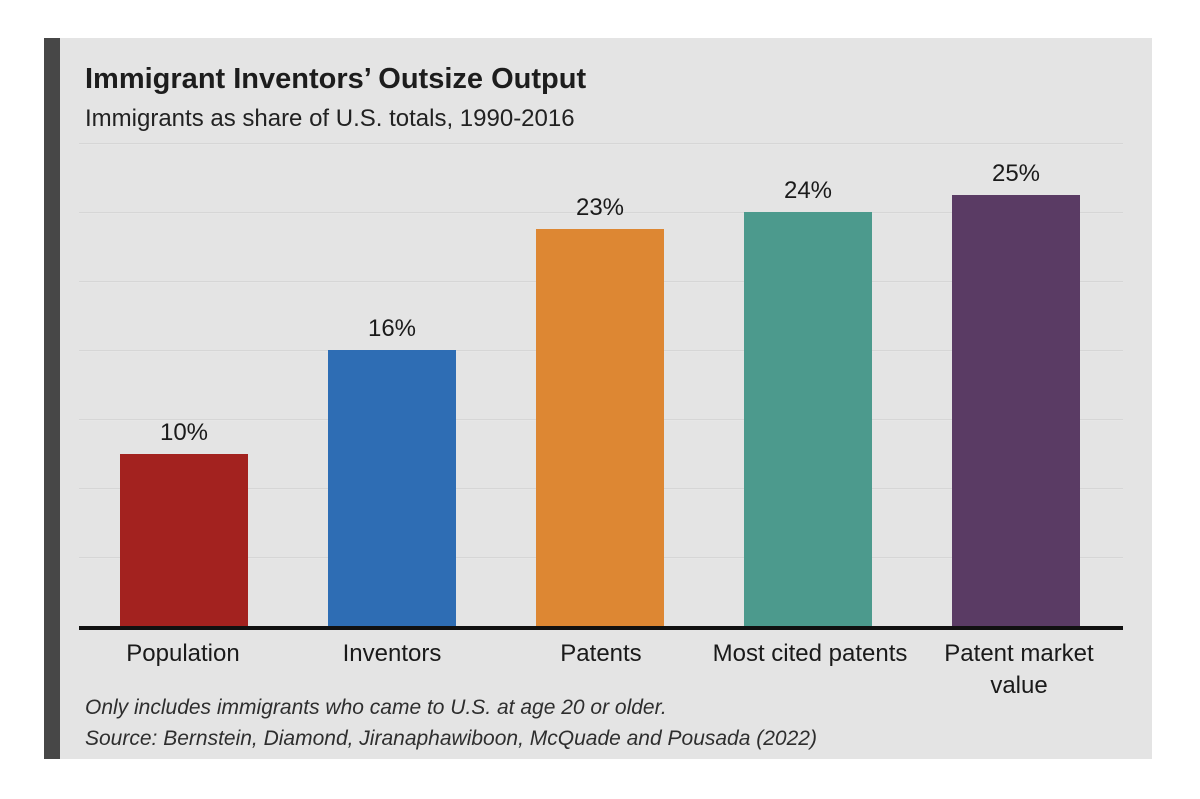 Image resolution: width=1200 pixels, height=799 pixels. Describe the element at coordinates (1016, 173) in the screenshot. I see `bar-value-label: 25%` at that location.